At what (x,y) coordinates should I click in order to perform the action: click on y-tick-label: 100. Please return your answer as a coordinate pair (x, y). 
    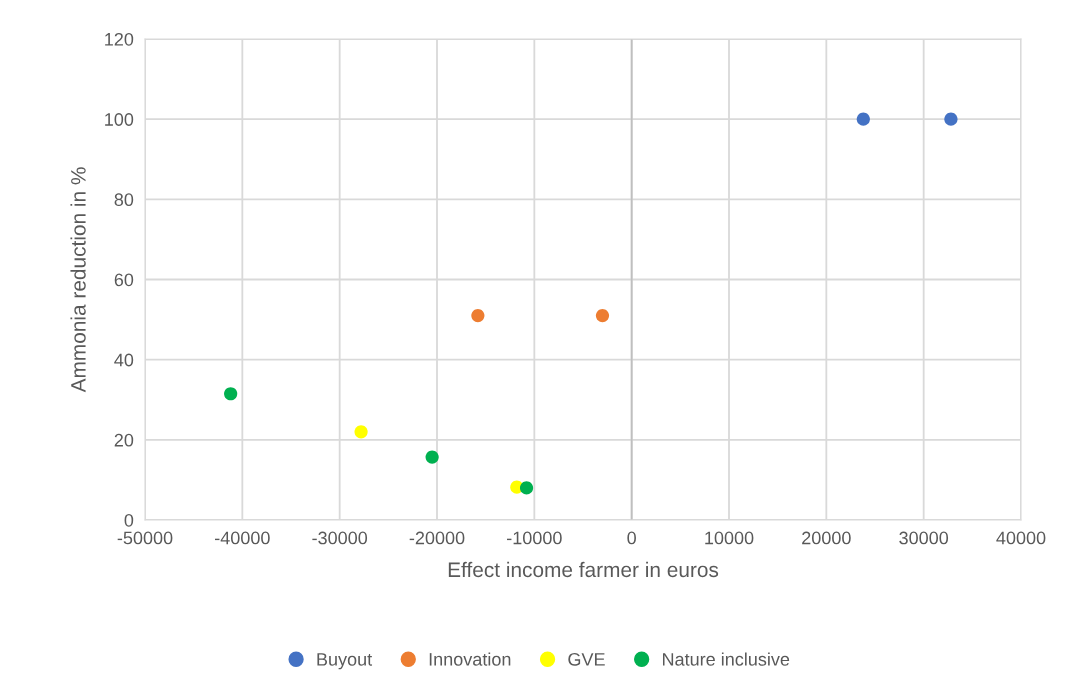
    Looking at the image, I should click on (119, 119).